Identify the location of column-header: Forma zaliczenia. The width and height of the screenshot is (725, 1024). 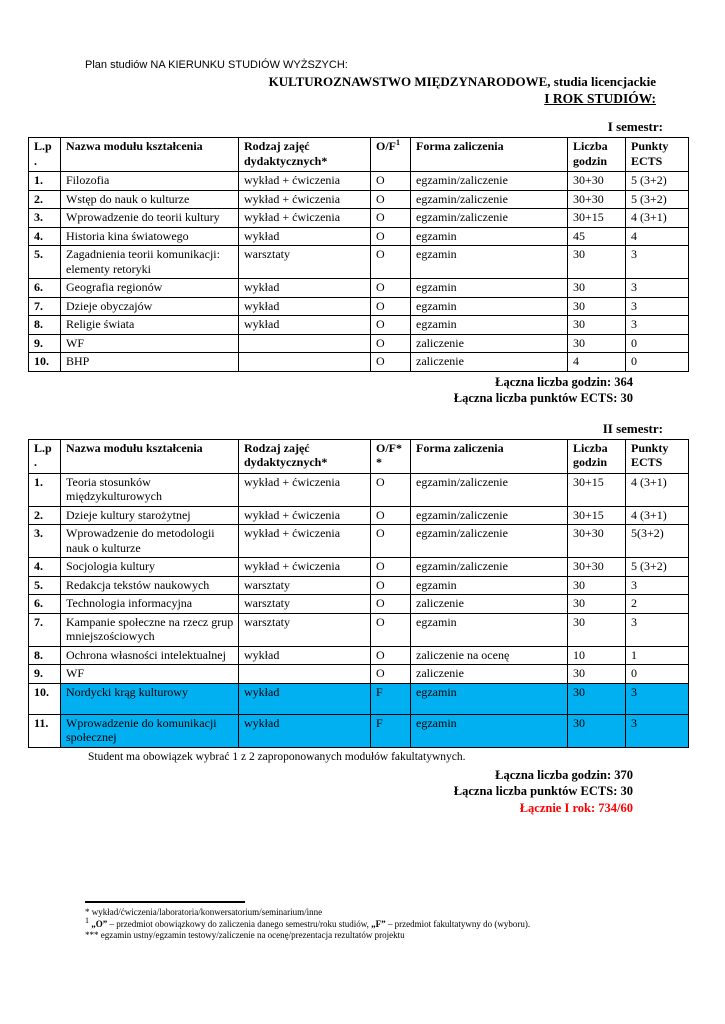
(489, 456).